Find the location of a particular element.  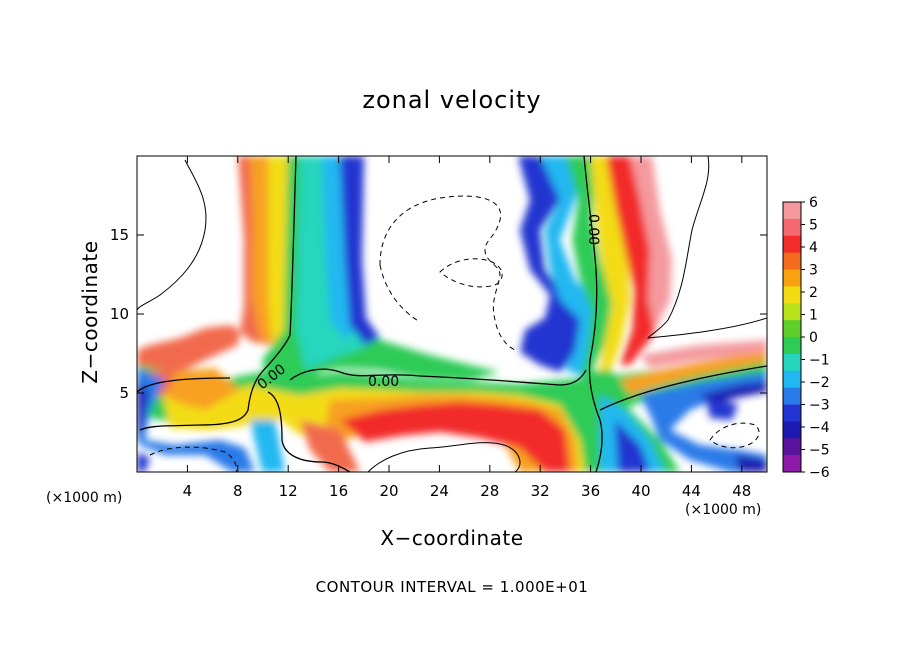

x-tick-label: 20 is located at coordinates (388, 491).